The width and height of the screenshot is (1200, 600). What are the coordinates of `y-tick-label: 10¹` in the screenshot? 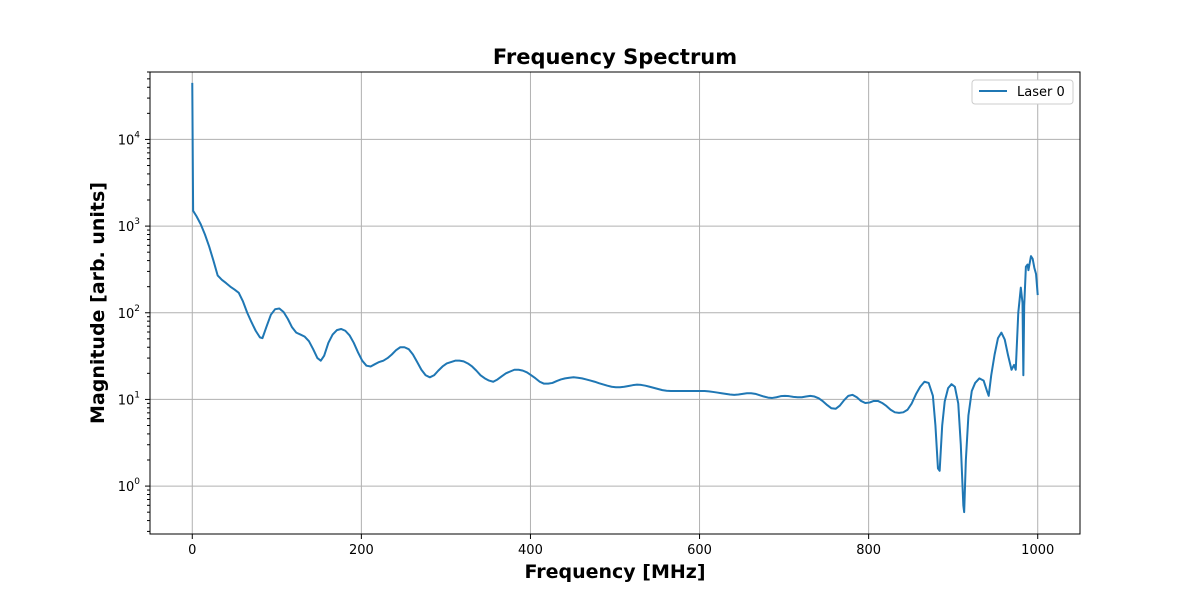 It's located at (129, 399).